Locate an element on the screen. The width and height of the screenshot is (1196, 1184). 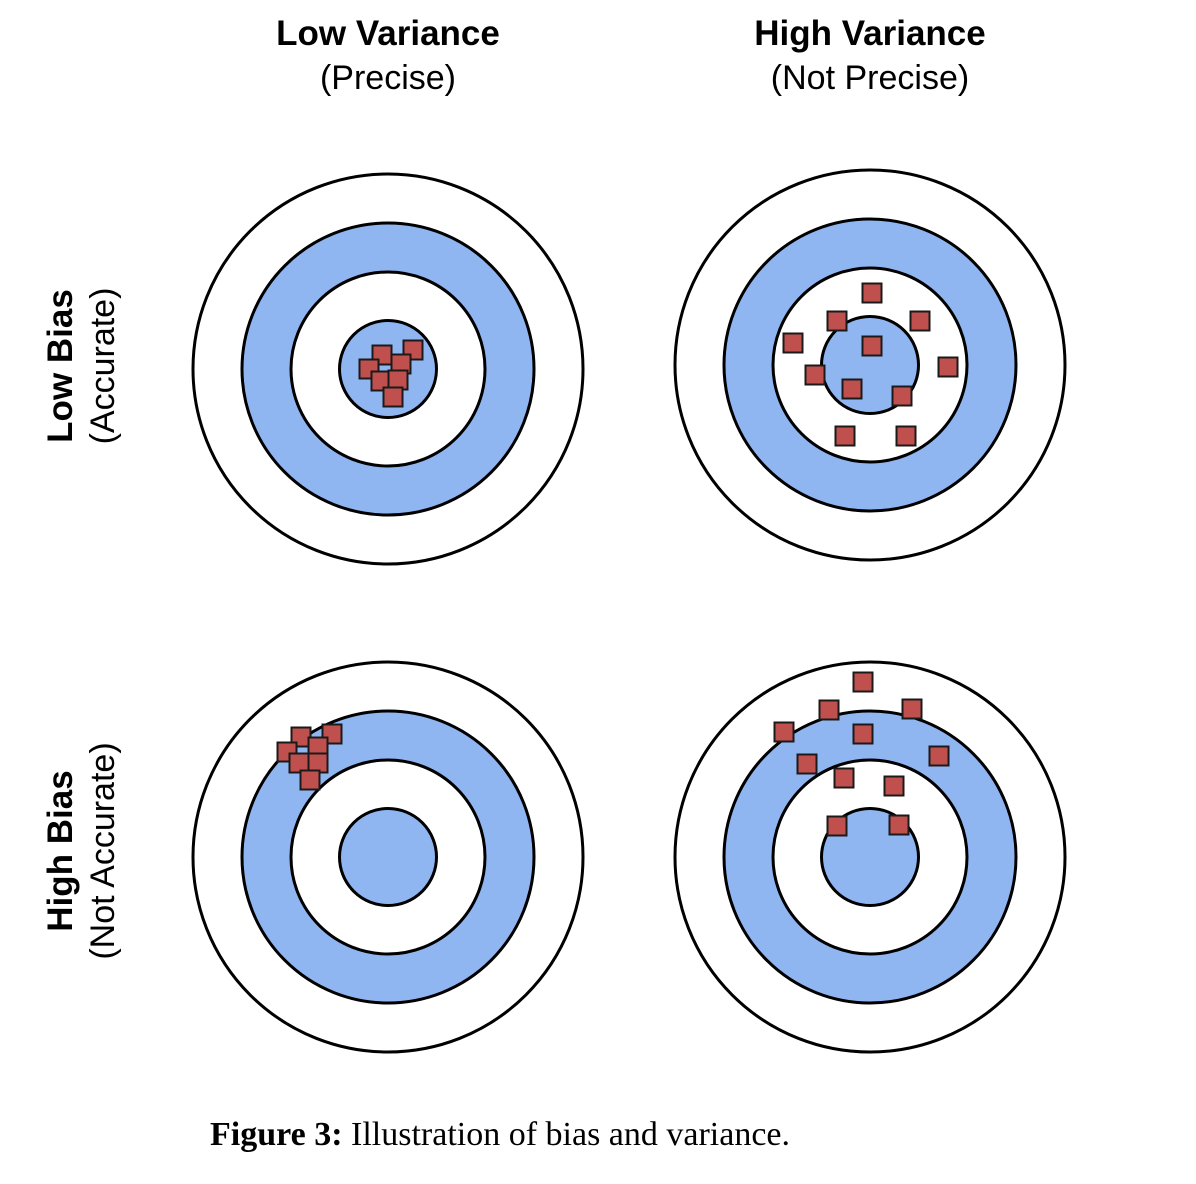
caption-label: Figure 3: is located at coordinates (276, 1134).